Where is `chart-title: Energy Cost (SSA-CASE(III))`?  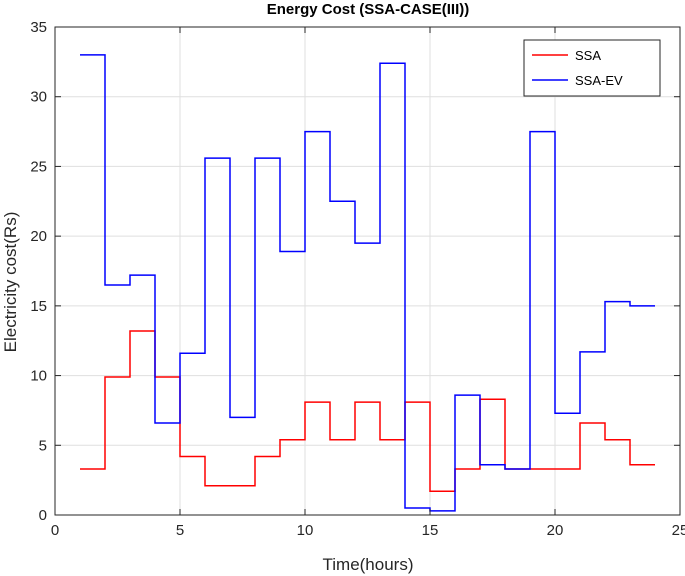
chart-title: Energy Cost (SSA-CASE(III)) is located at coordinates (368, 9).